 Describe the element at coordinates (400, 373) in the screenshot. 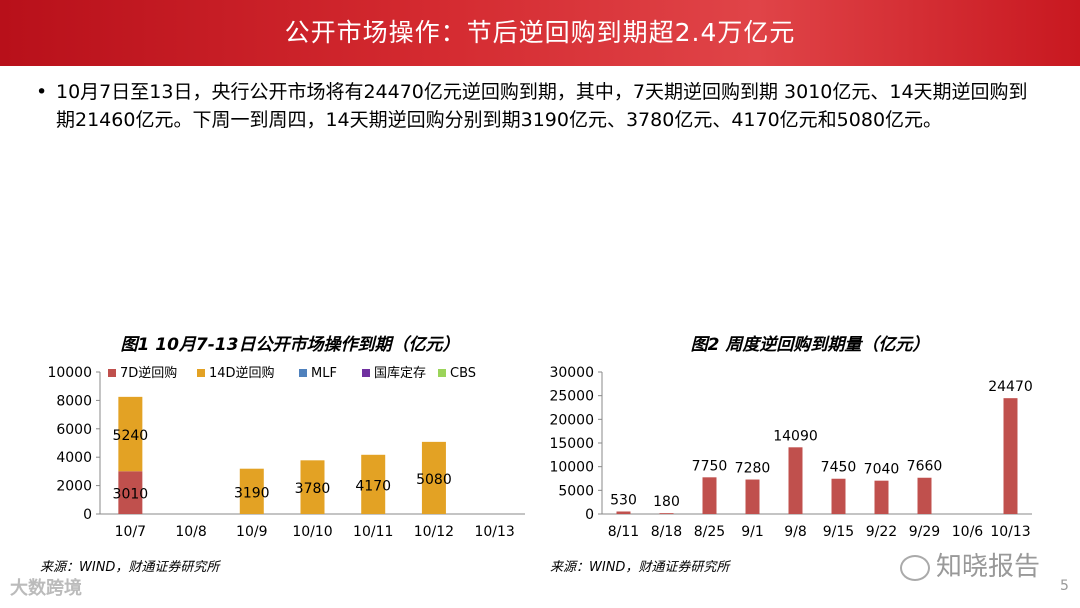

I see `legend-label: 国库定存` at that location.